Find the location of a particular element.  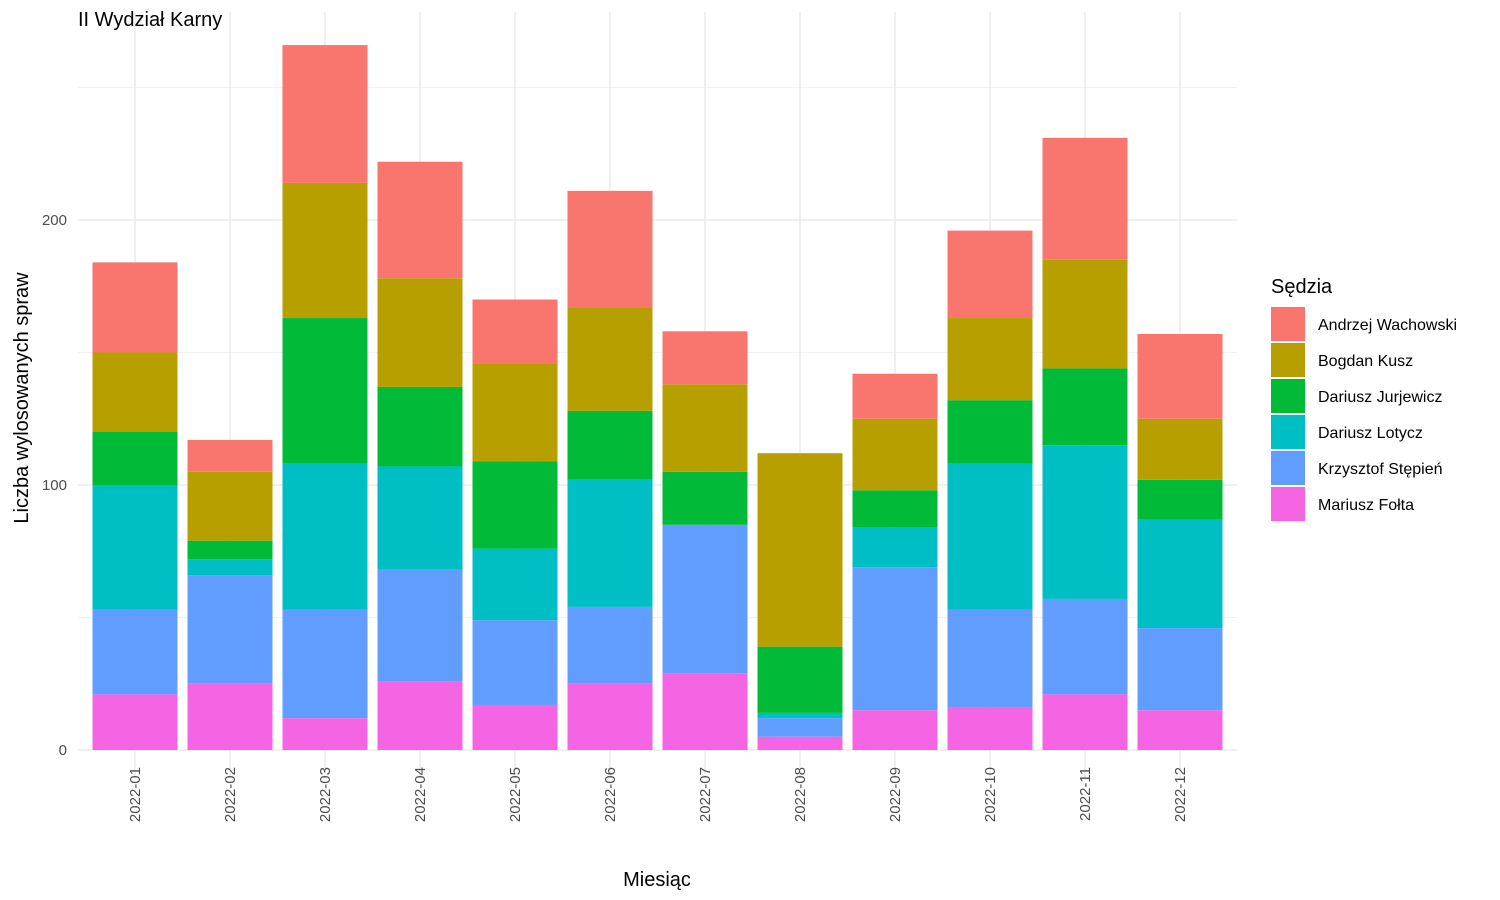

legend-label: Mariusz Fołta is located at coordinates (1366, 505).